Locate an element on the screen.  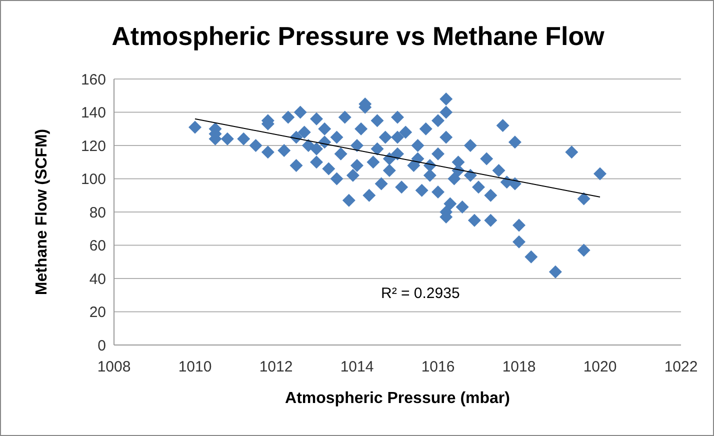
y-tick-label: 140 is located at coordinates (93, 113).